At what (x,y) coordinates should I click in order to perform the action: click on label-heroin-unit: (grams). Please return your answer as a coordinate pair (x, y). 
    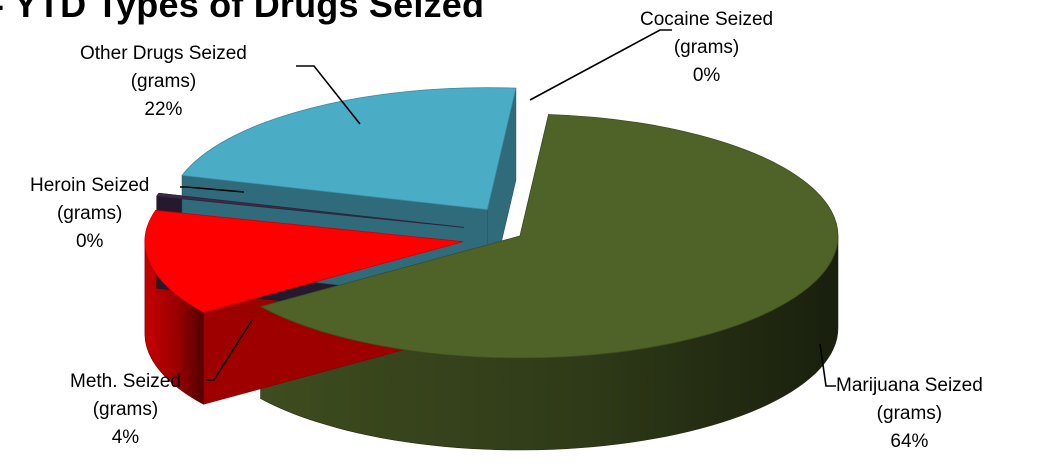
    Looking at the image, I should click on (89, 213).